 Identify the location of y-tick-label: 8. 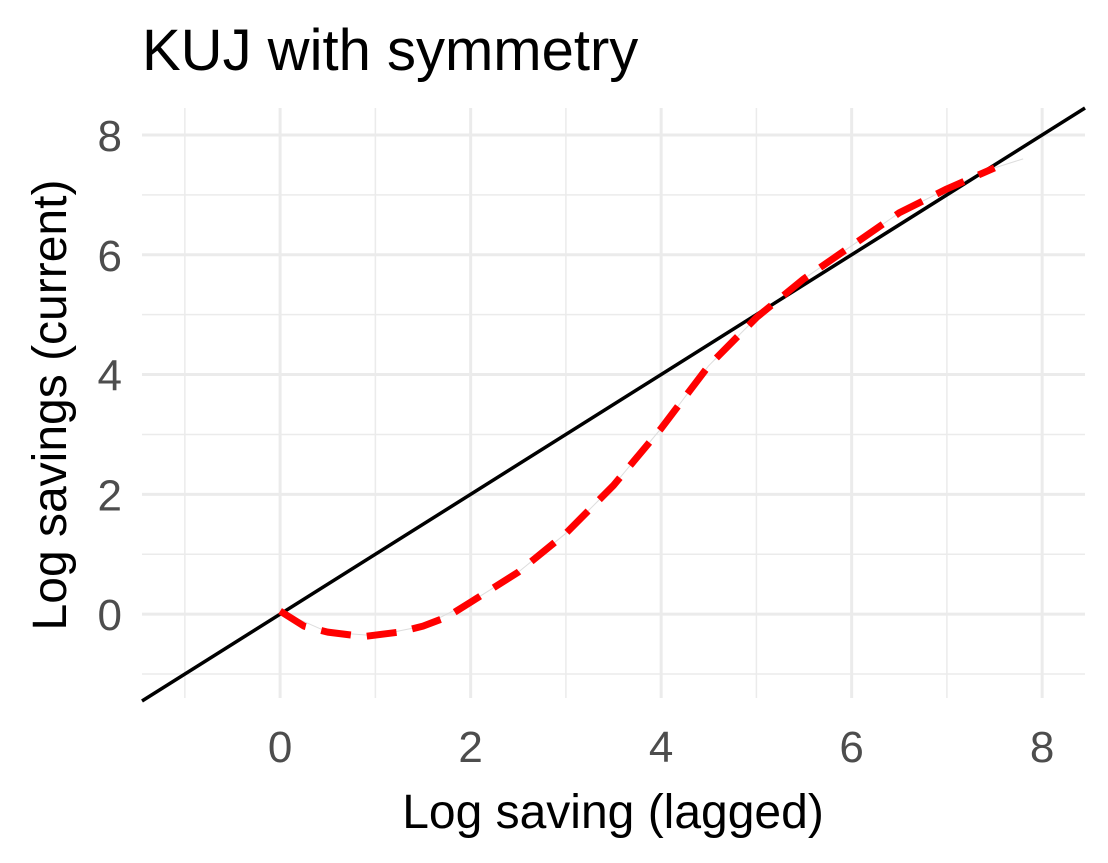
(110, 136).